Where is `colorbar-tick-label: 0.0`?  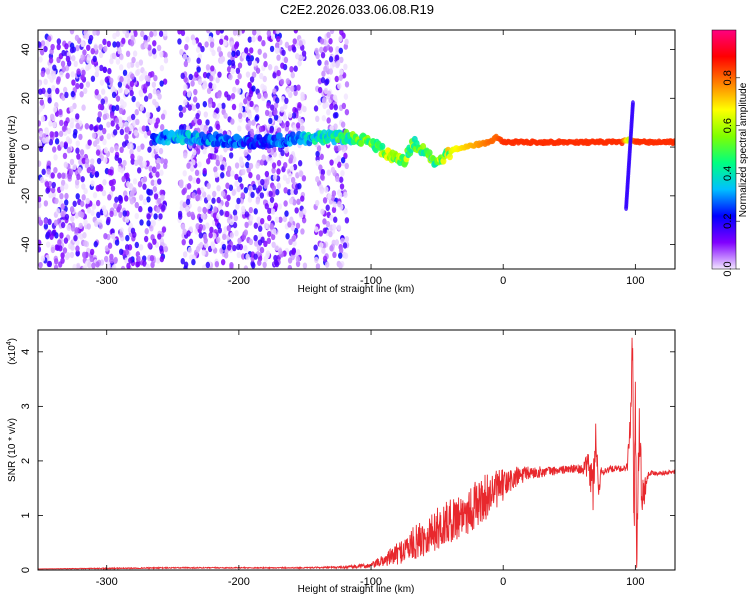 colorbar-tick-label: 0.0 is located at coordinates (728, 268).